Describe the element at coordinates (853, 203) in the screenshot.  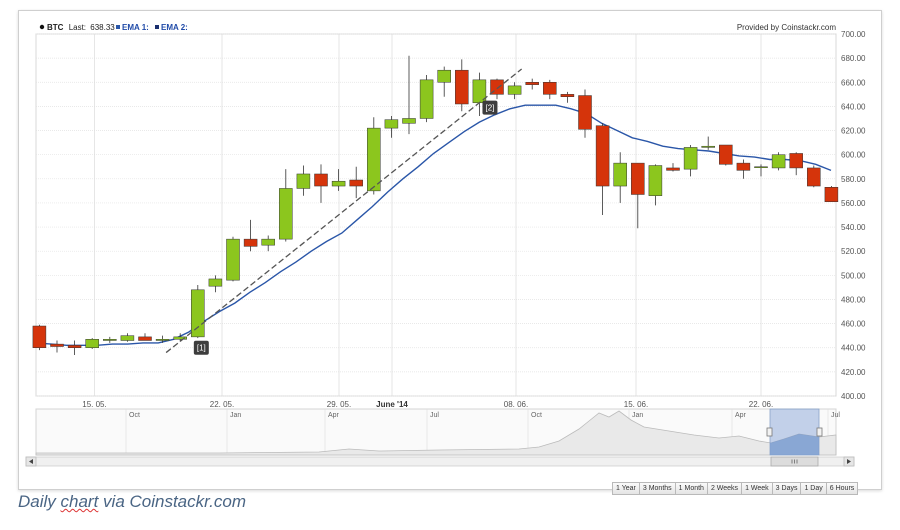
I see `y-tick-label: 560.00` at that location.